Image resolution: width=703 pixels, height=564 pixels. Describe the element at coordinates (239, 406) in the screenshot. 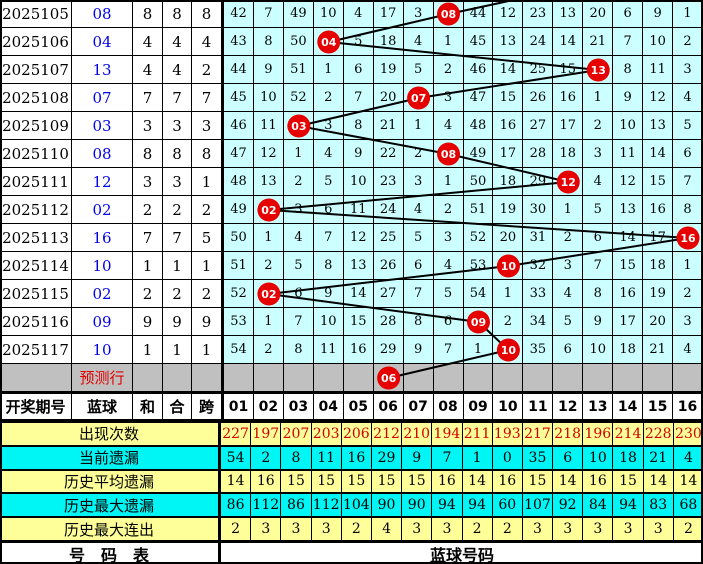

I see `ball-column-header: 01` at that location.